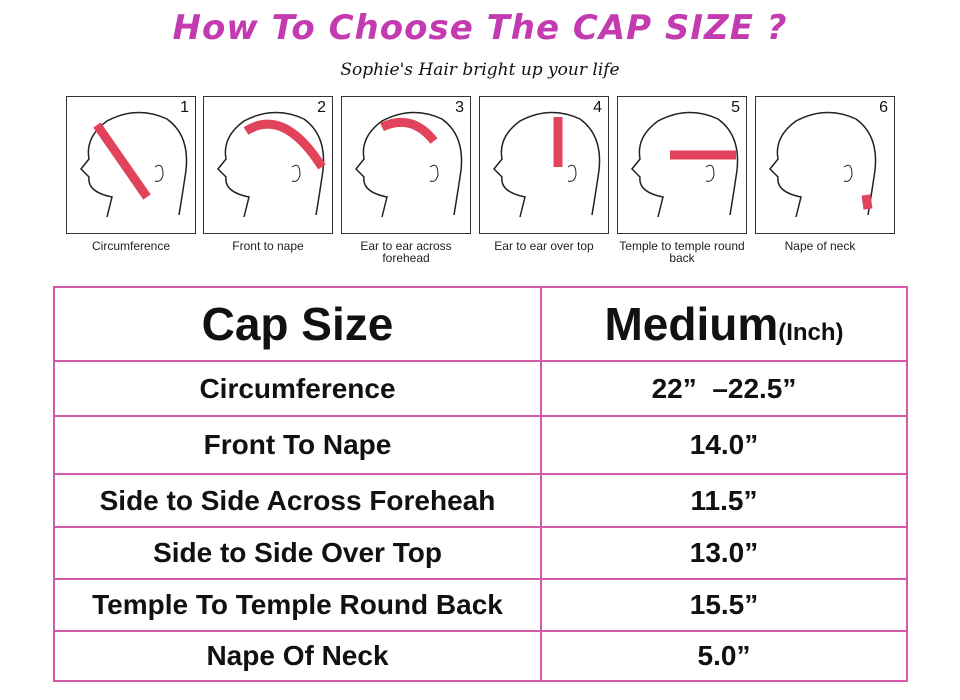 The height and width of the screenshot is (700, 960). What do you see at coordinates (883, 107) in the screenshot?
I see `step-number: 6` at bounding box center [883, 107].